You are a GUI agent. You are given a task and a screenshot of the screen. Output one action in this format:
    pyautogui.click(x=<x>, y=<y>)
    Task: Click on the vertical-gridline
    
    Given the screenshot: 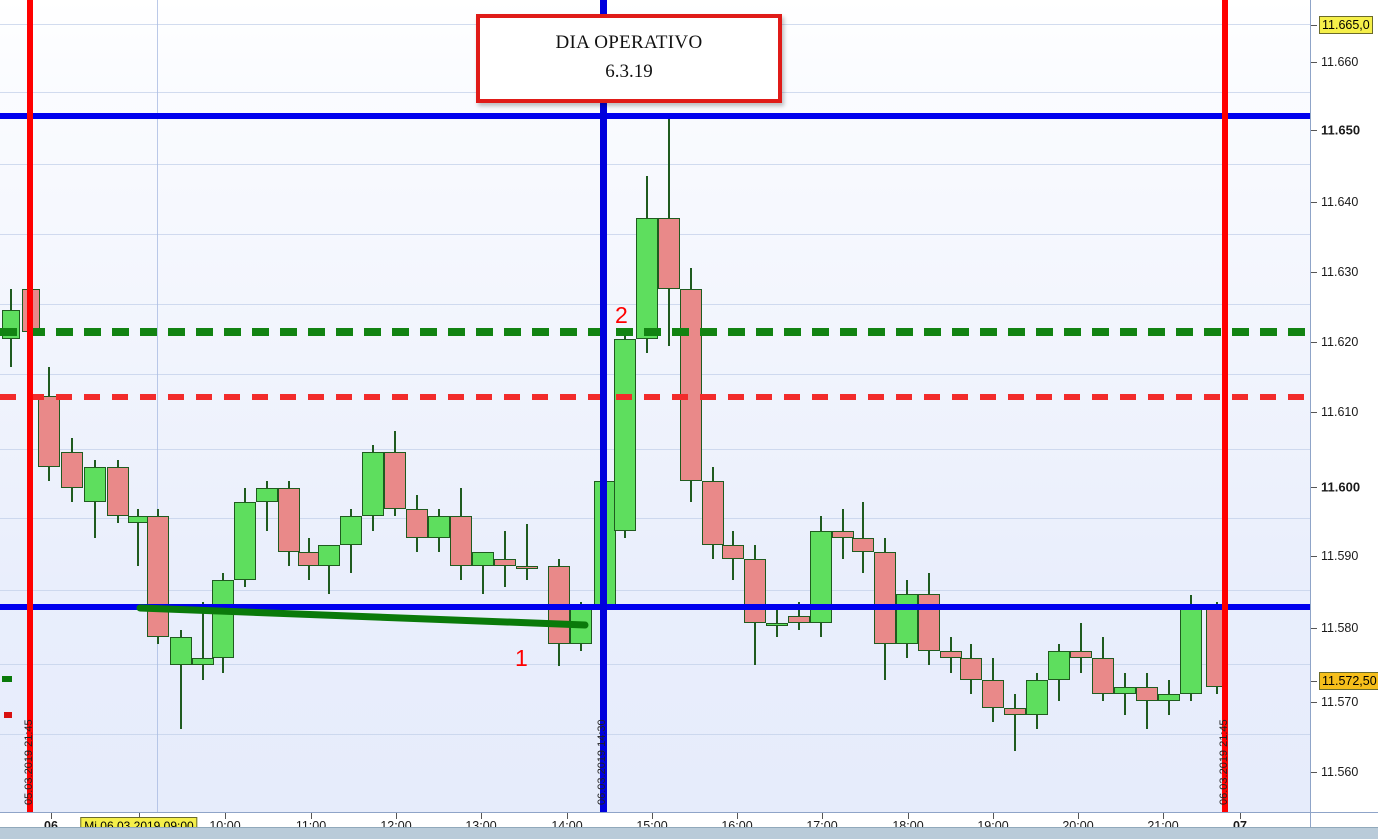 What is the action you would take?
    pyautogui.click(x=157, y=406)
    